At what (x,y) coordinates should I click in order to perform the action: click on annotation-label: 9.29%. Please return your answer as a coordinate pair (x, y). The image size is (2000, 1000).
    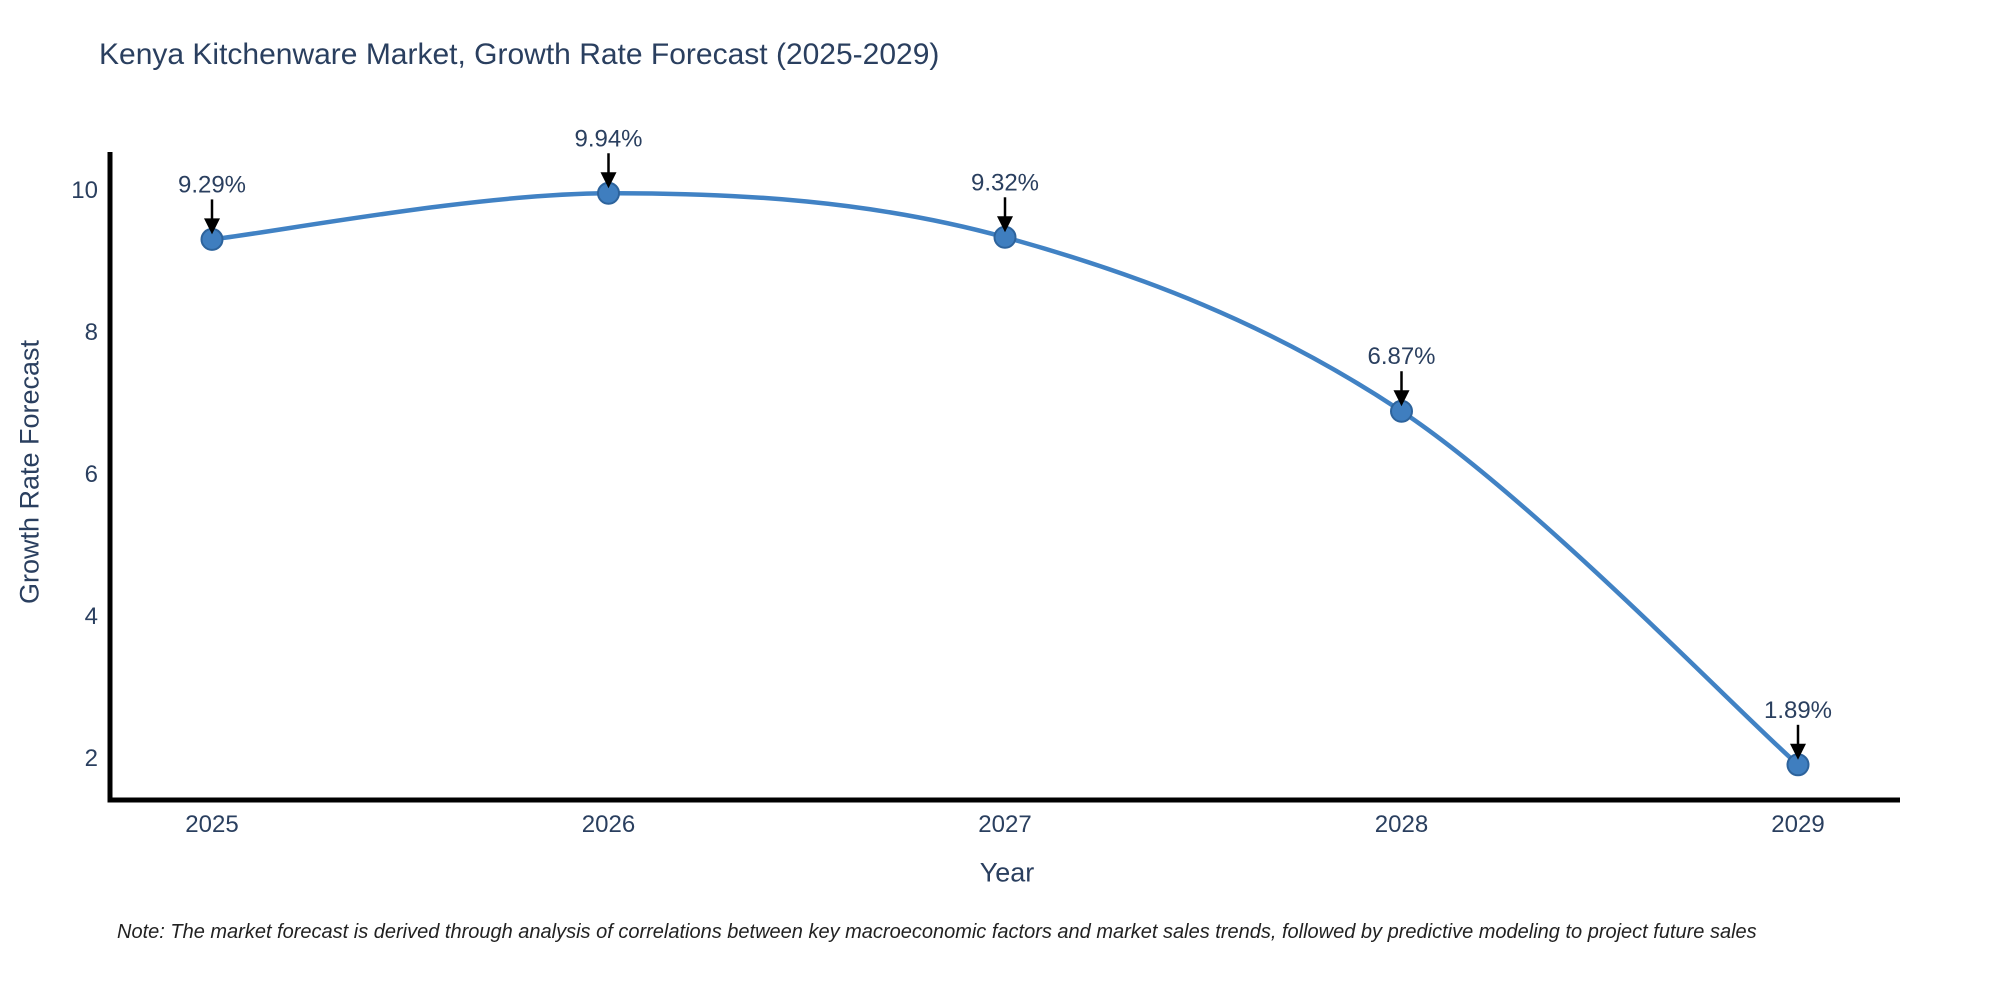
    Looking at the image, I should click on (212, 184).